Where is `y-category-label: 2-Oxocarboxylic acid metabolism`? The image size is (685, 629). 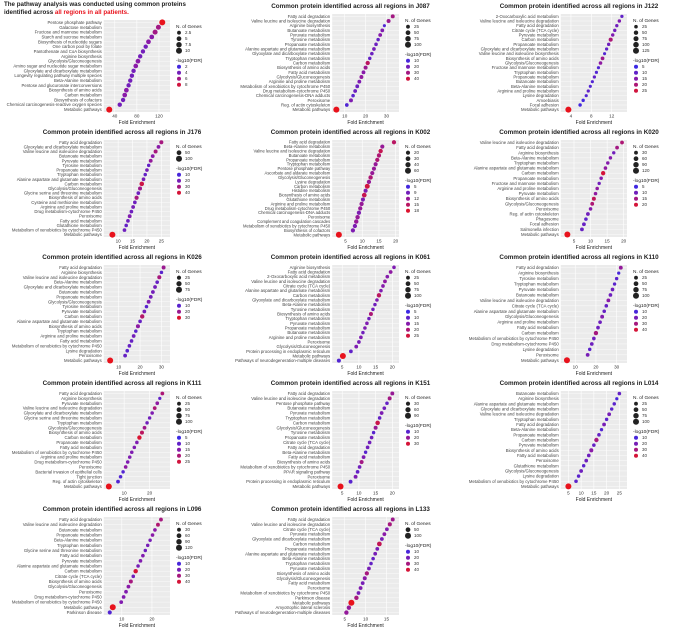 y-category-label: 2-Oxocarboxylic acid metabolism is located at coordinates (527, 16).